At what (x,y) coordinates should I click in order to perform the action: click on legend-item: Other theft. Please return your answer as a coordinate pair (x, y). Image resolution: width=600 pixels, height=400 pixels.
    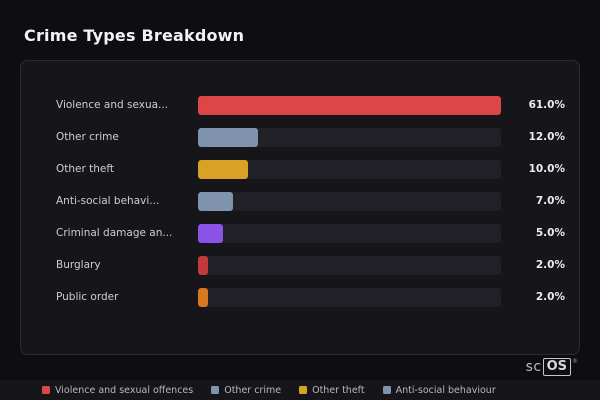
    Looking at the image, I should click on (332, 390).